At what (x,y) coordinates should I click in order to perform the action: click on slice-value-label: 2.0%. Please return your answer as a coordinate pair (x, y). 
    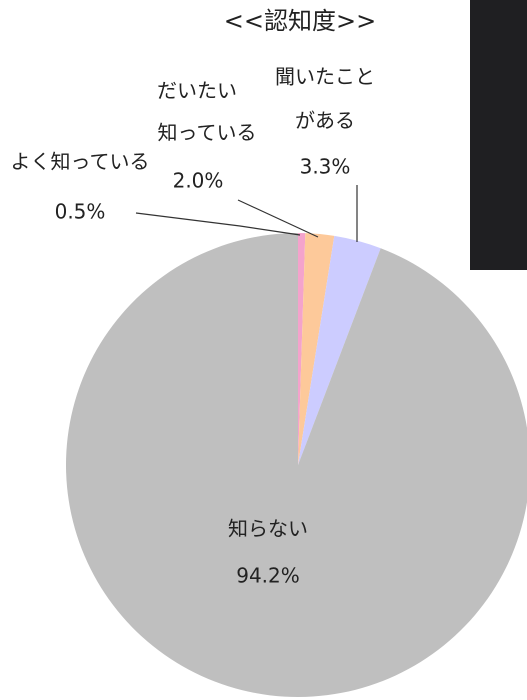
    Looking at the image, I should click on (198, 181).